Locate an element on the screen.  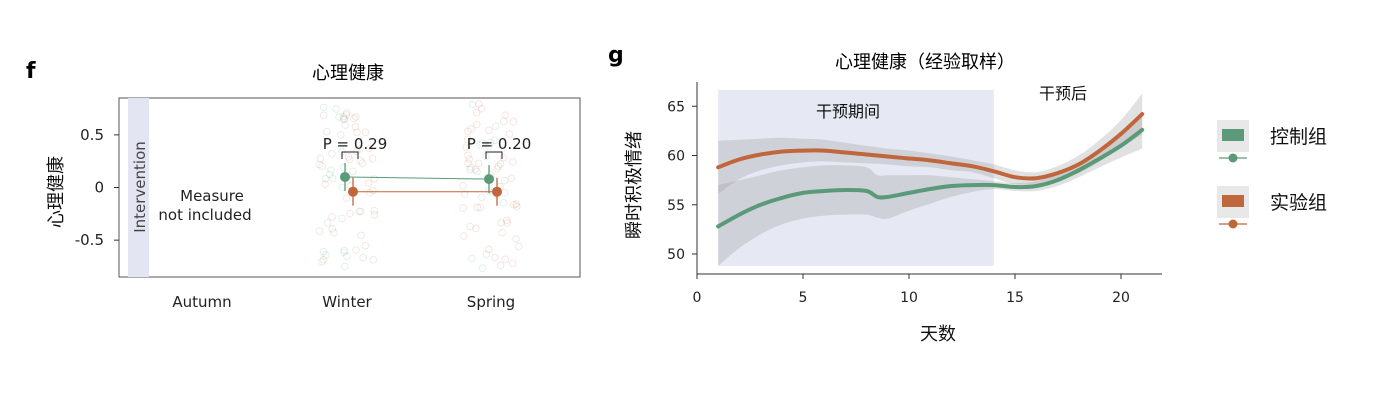
panel-g-label: g is located at coordinates (616, 55).